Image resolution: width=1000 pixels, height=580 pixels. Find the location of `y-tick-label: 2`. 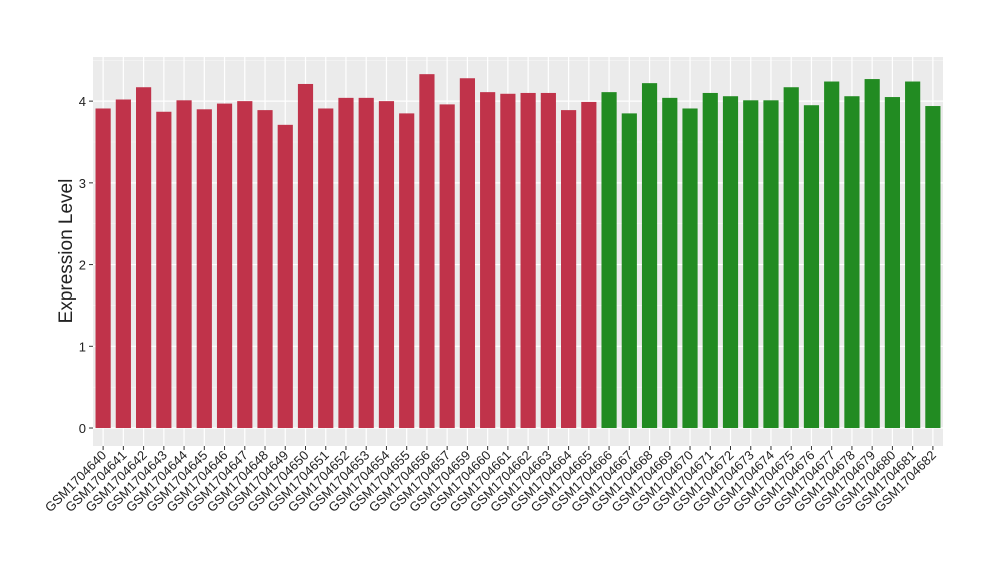

y-tick-label: 2 is located at coordinates (82, 265).